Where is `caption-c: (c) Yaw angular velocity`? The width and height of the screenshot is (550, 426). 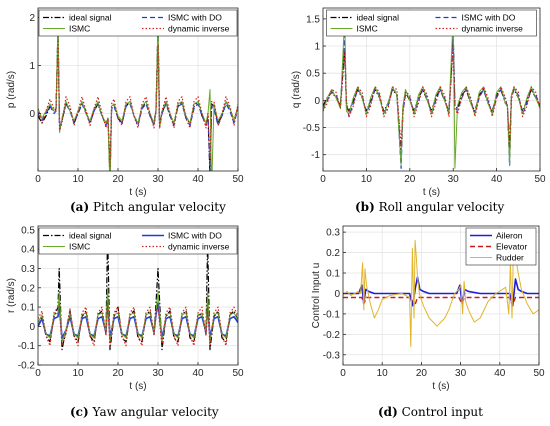
caption-c: (c) Yaw angular velocity is located at coordinates (144, 412).